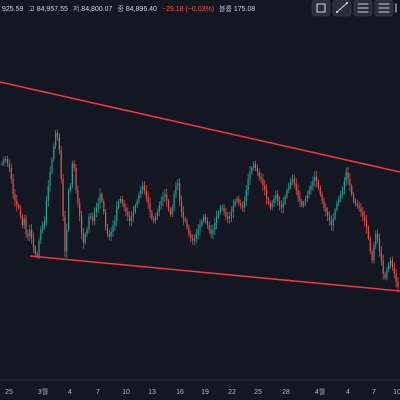 The image size is (400, 400). I want to click on horizontal-line-icon, so click(363, 8).